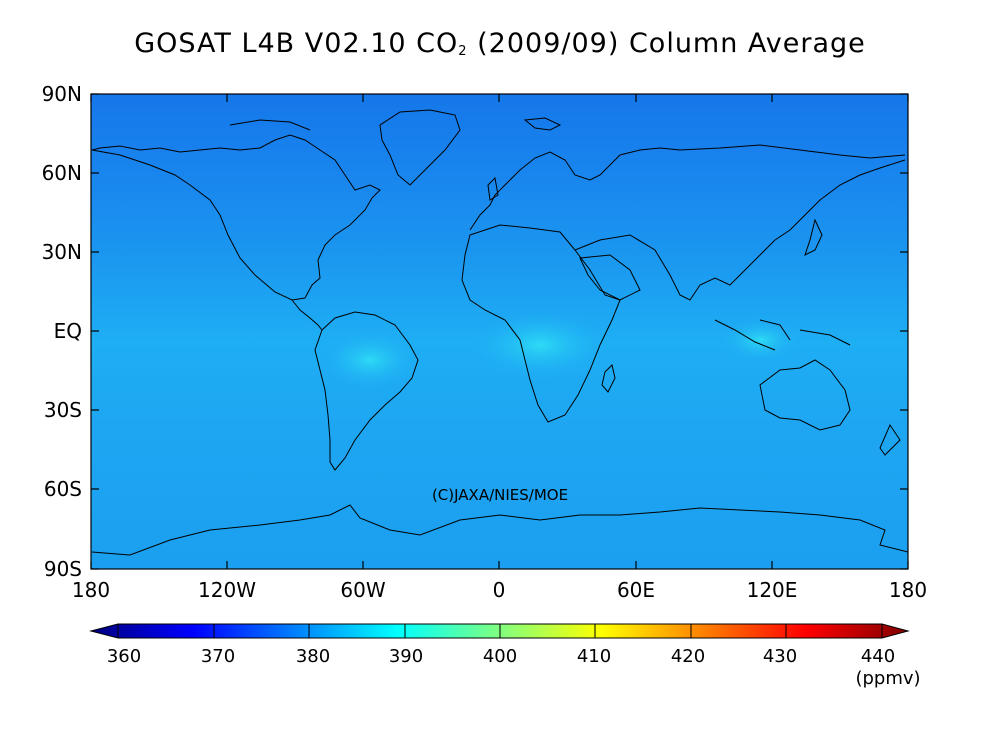 The height and width of the screenshot is (750, 1000). Describe the element at coordinates (610, 277) in the screenshot. I see `arabia-outline` at that location.